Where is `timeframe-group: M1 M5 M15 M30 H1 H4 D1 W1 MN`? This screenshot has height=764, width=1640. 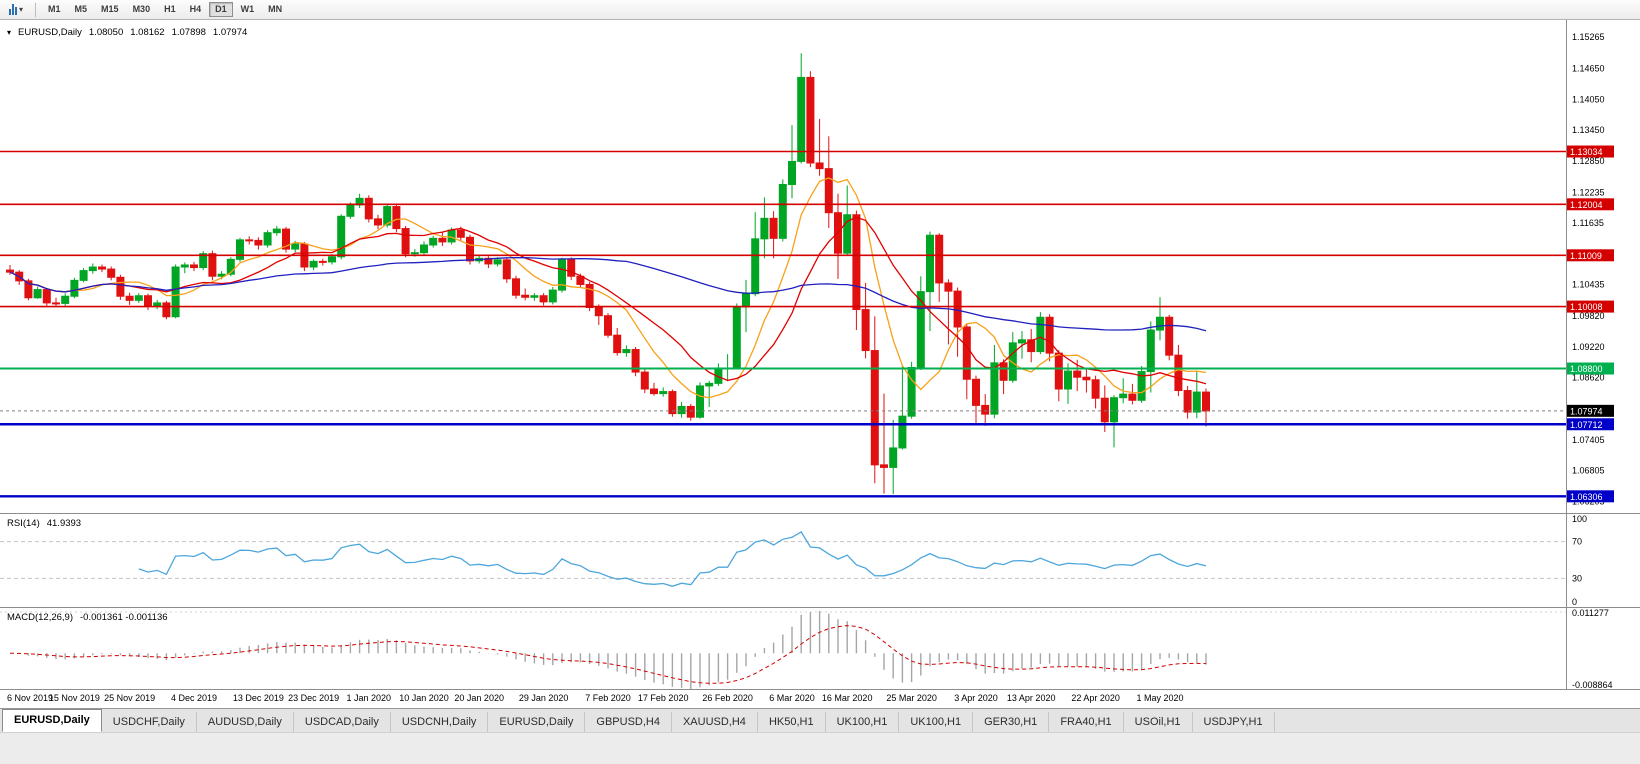 timeframe-group: M1 M5 M15 M30 H1 H4 D1 W1 MN is located at coordinates (166, 9).